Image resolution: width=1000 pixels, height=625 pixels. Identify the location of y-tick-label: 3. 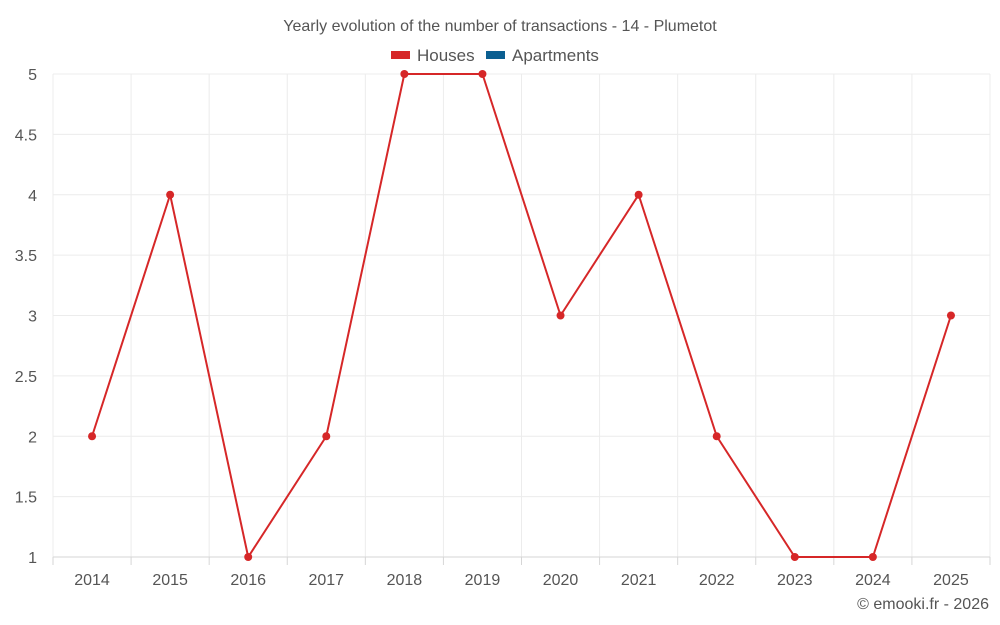
(32, 317).